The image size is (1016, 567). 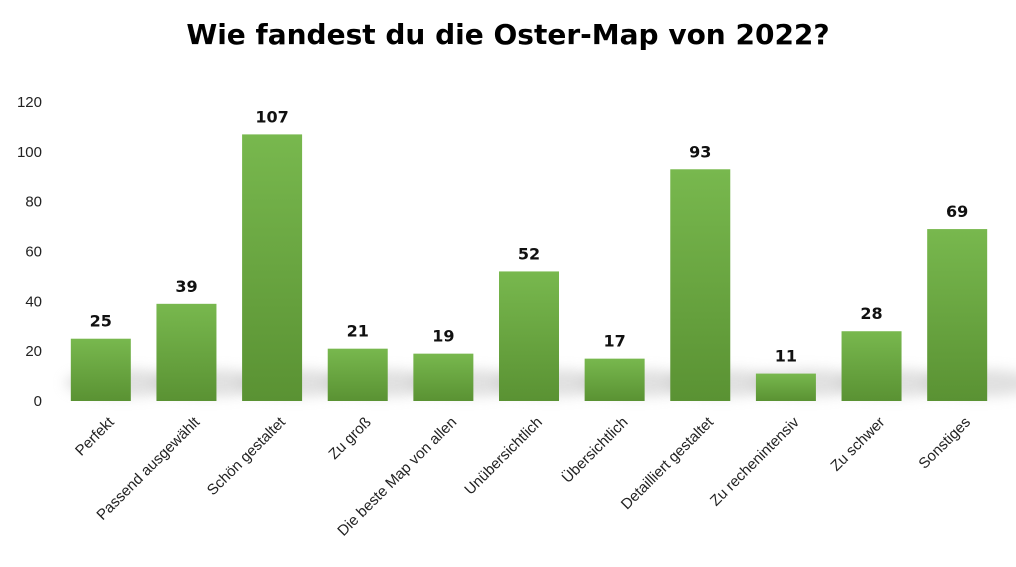 I want to click on data-label: 11, so click(x=786, y=356).